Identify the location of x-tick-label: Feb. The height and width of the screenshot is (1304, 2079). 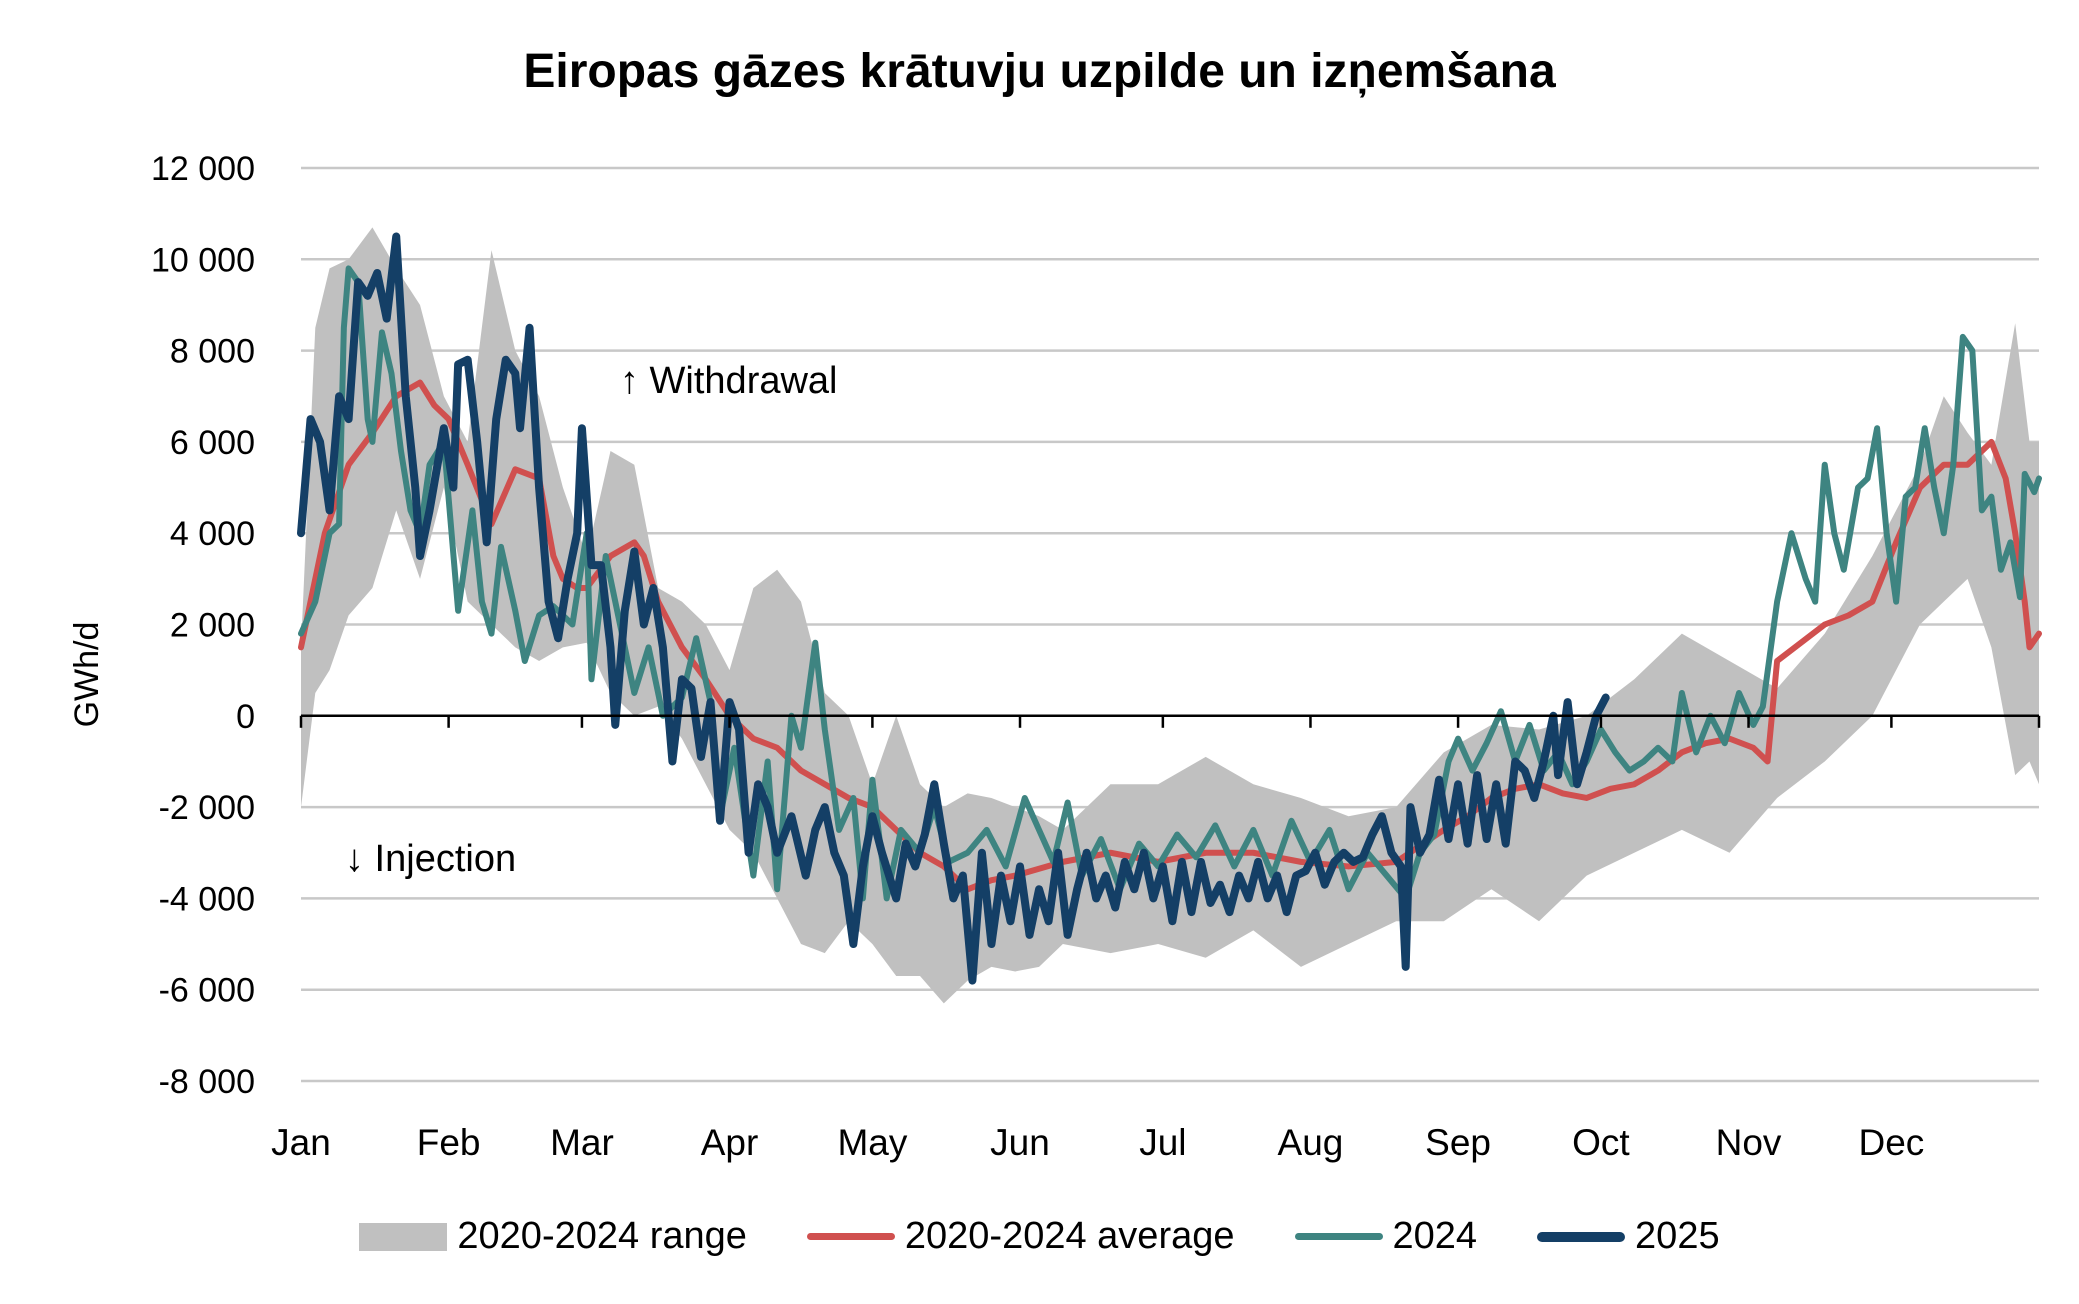
(449, 1142).